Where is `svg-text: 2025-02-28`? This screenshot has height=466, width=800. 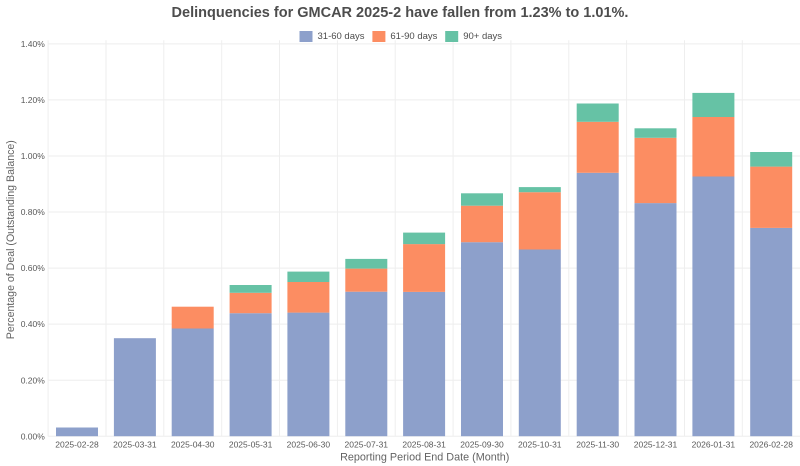 svg-text: 2025-02-28 is located at coordinates (77, 444).